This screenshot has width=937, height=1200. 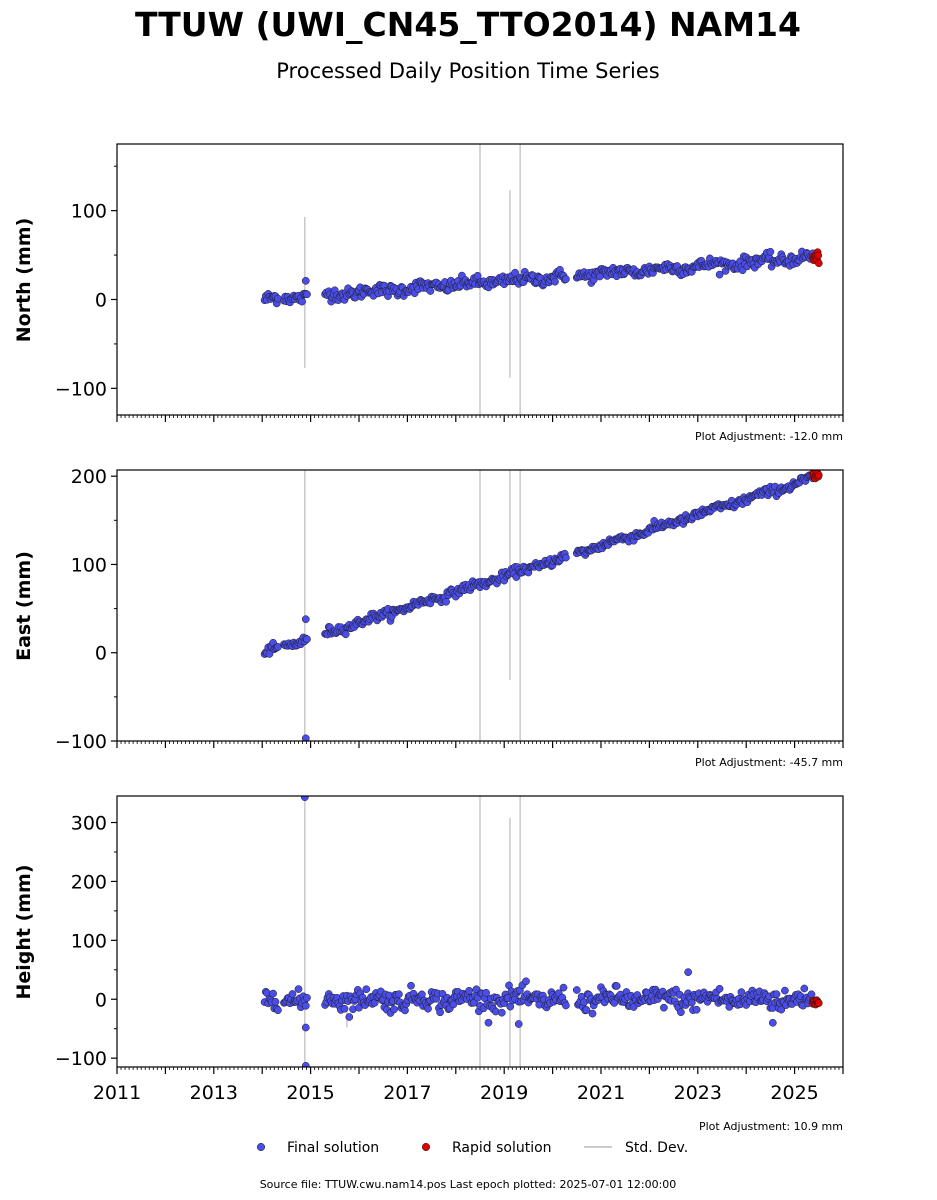 What do you see at coordinates (426, 1147) in the screenshot?
I see `legend-rapid-marker` at bounding box center [426, 1147].